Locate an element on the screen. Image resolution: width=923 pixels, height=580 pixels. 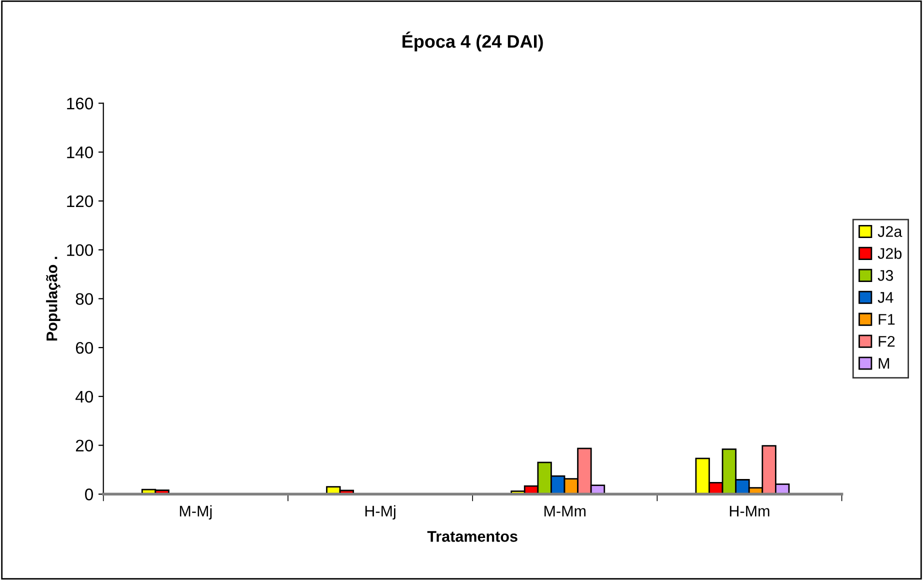
chart-title: Época 4 (24 DAI) is located at coordinates (472, 42).